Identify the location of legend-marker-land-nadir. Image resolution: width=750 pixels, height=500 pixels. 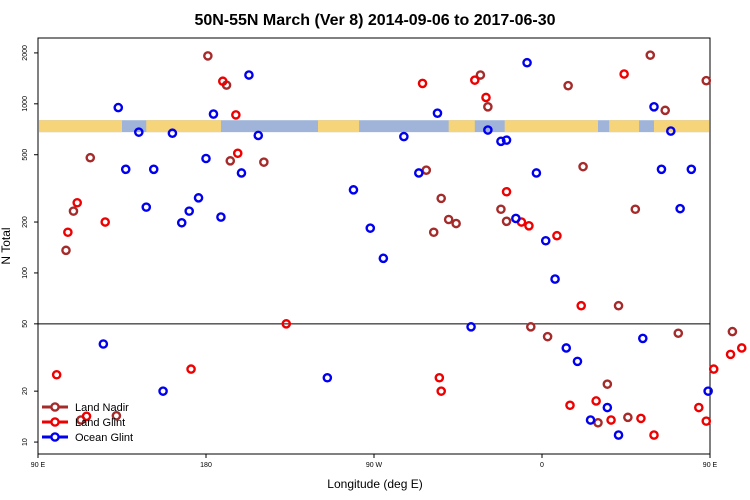
(55, 407).